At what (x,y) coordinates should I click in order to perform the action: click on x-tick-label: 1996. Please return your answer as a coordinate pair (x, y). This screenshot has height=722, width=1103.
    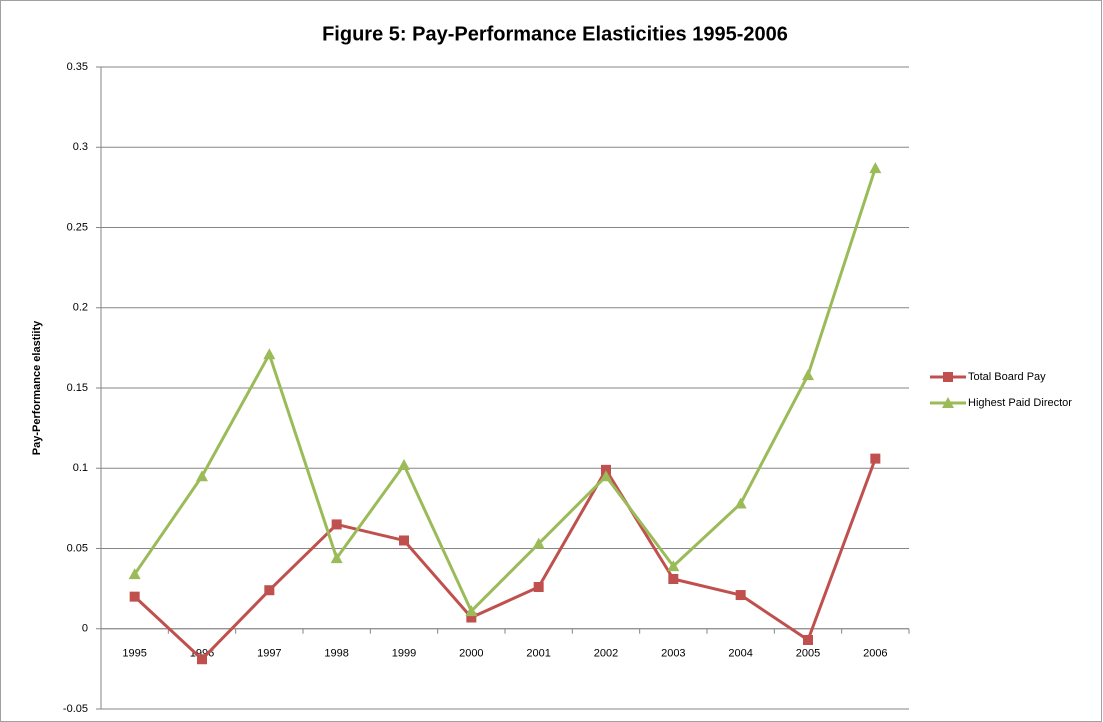
    Looking at the image, I should click on (202, 654).